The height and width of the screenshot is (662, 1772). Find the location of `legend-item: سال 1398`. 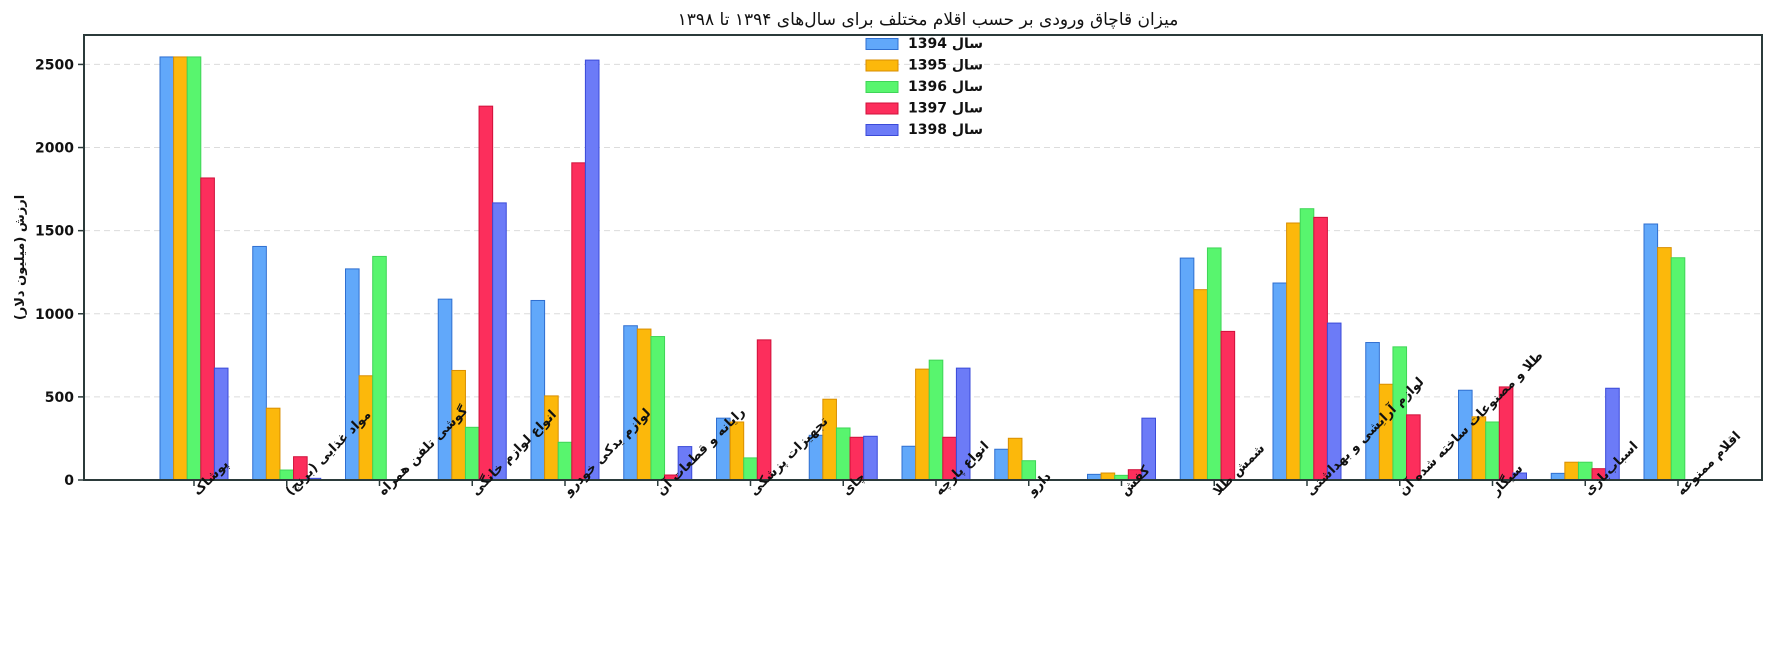

legend-item: سال 1398 is located at coordinates (924, 130).